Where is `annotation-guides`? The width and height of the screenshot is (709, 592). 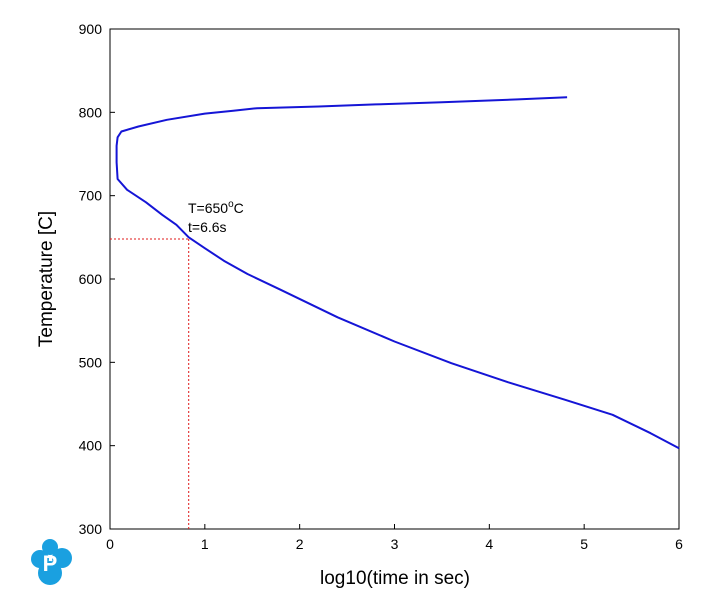 annotation-guides is located at coordinates (150, 383).